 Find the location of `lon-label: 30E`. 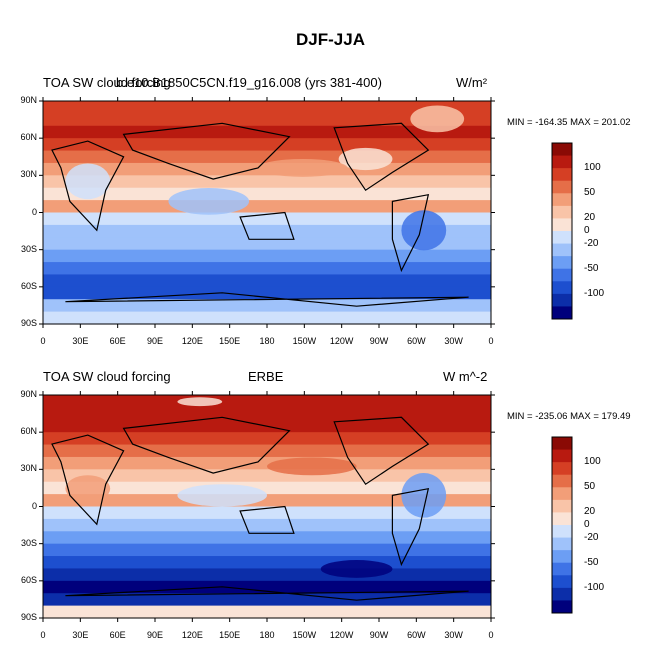

lon-label: 30E is located at coordinates (80, 635).